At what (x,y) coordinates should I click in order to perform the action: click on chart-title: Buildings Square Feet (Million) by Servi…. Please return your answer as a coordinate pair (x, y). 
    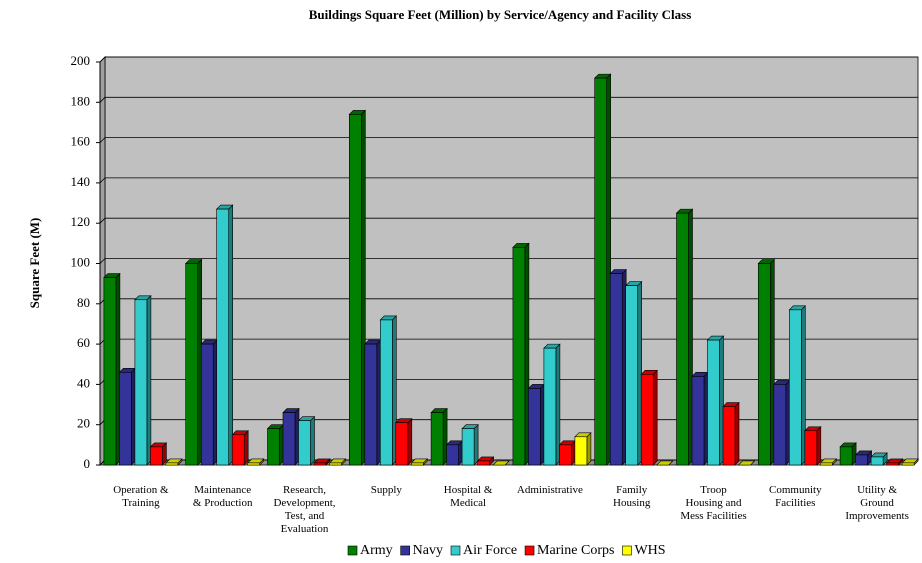
    Looking at the image, I should click on (500, 14).